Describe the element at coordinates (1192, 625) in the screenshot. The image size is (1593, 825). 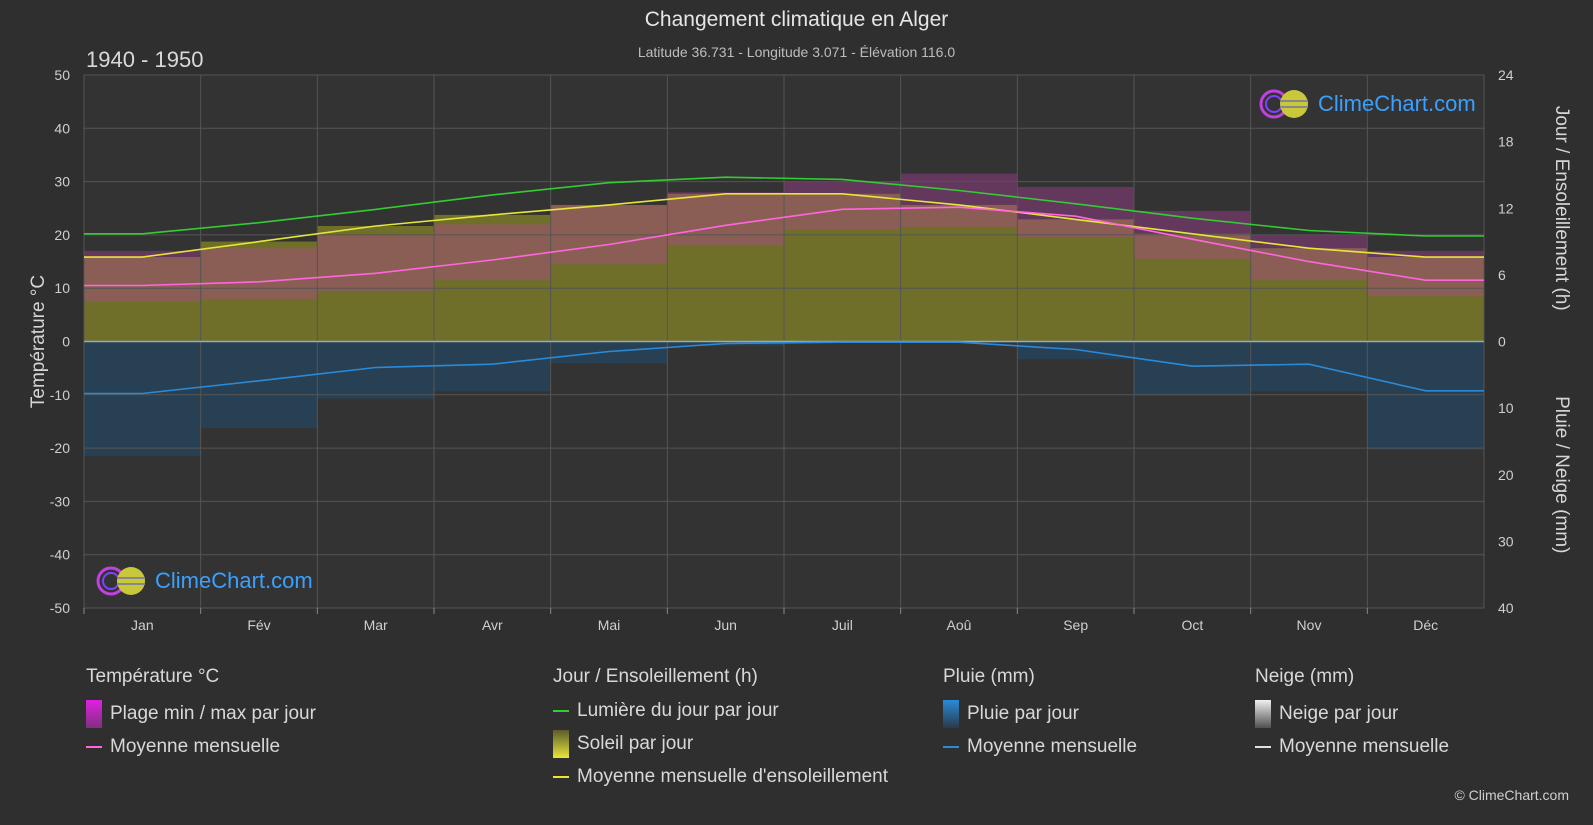
I see `x-tick-label: Oct` at that location.